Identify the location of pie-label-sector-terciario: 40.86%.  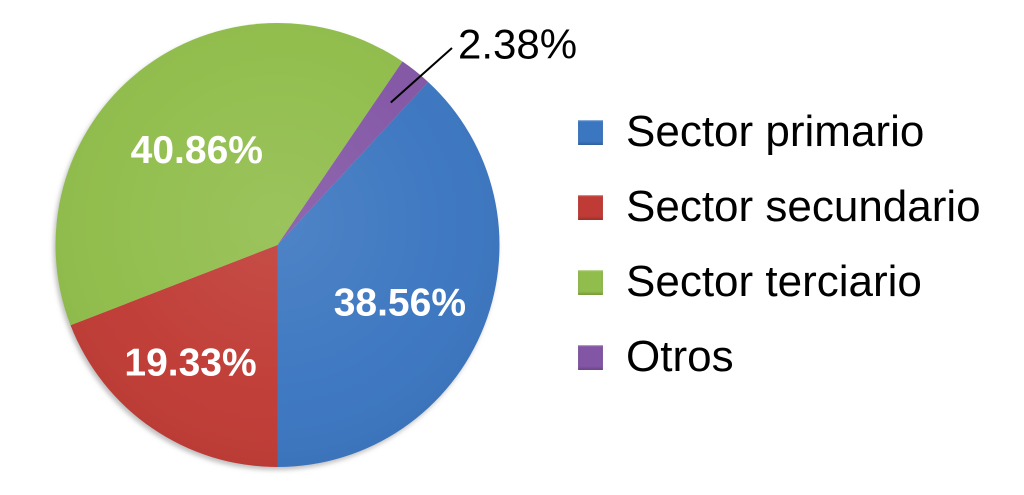
(197, 150).